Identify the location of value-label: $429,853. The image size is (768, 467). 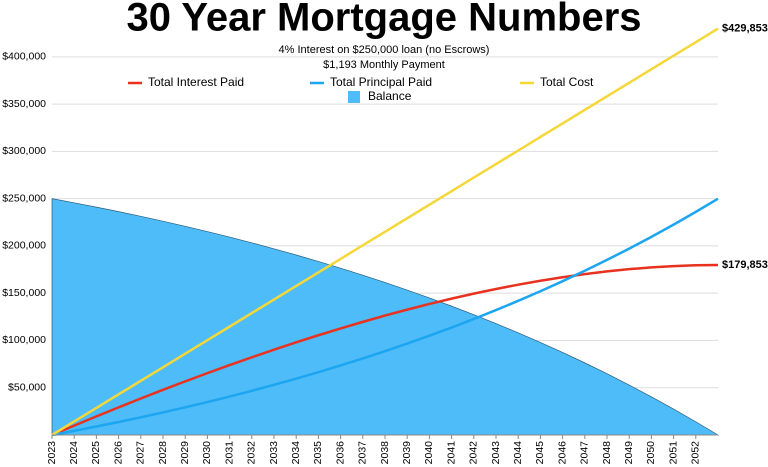
(745, 28).